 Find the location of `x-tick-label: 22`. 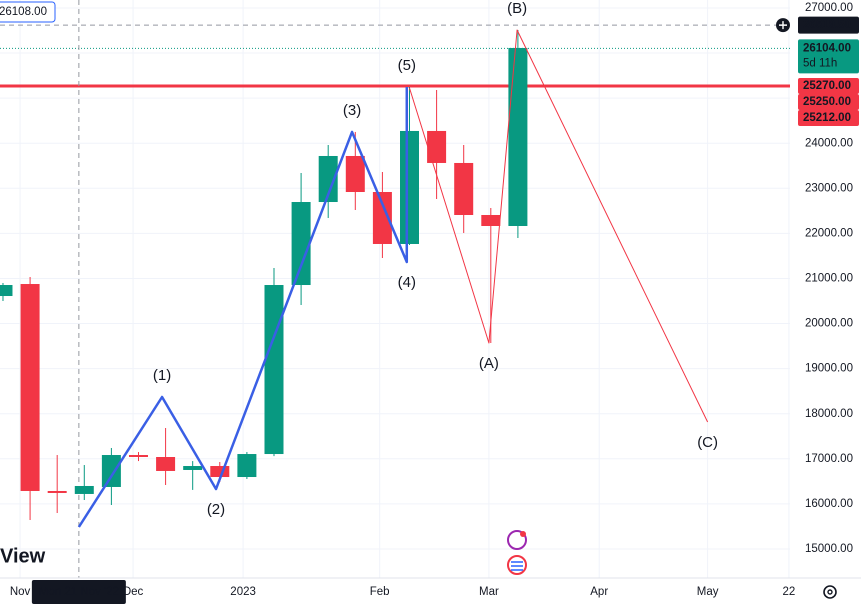

x-tick-label: 22 is located at coordinates (789, 592).